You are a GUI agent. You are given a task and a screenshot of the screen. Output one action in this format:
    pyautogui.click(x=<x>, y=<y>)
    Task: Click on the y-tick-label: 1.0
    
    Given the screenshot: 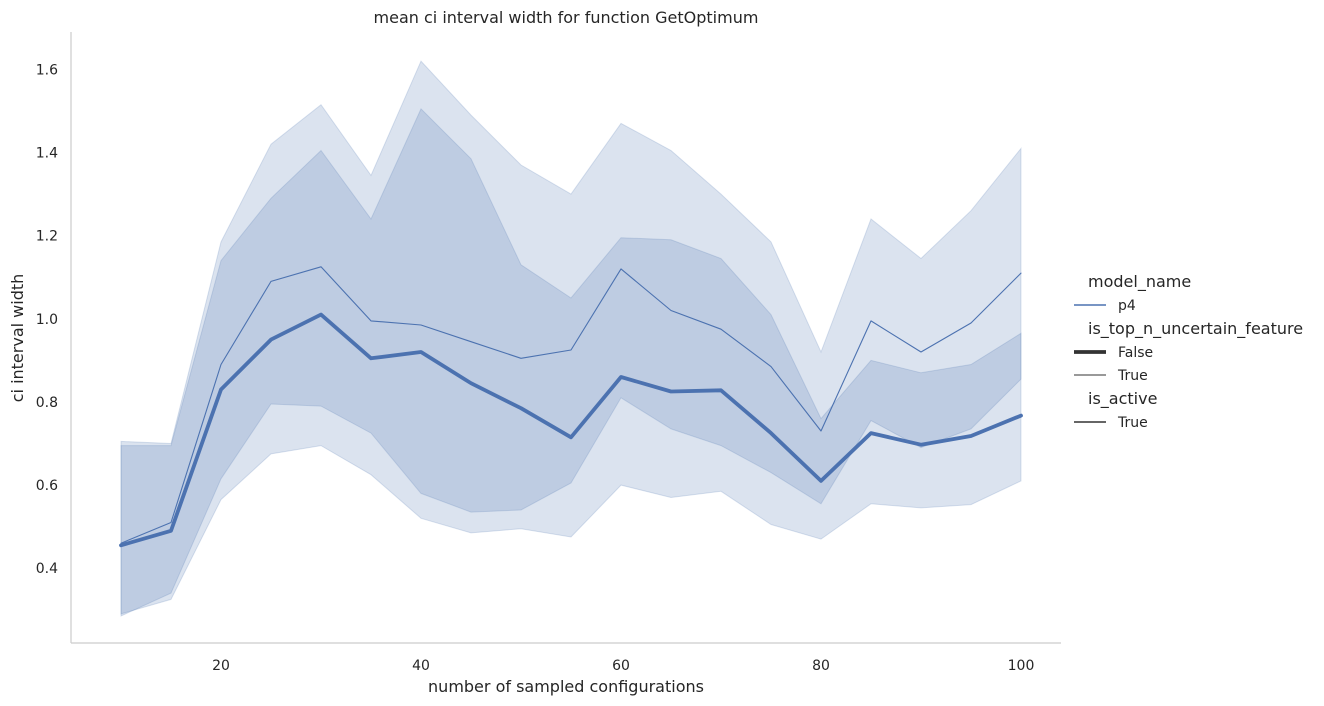 What is the action you would take?
    pyautogui.click(x=47, y=320)
    